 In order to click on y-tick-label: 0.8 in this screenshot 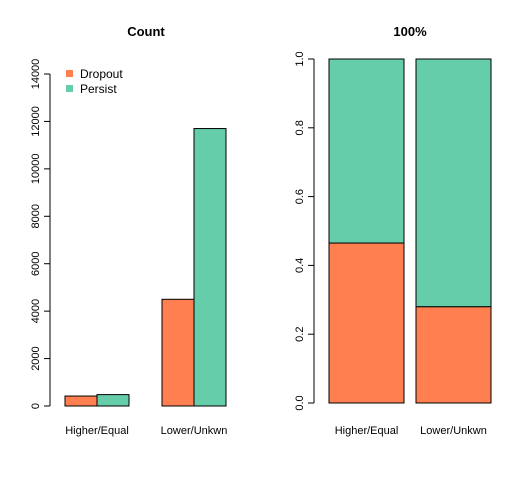, I will do `click(300, 127)`.